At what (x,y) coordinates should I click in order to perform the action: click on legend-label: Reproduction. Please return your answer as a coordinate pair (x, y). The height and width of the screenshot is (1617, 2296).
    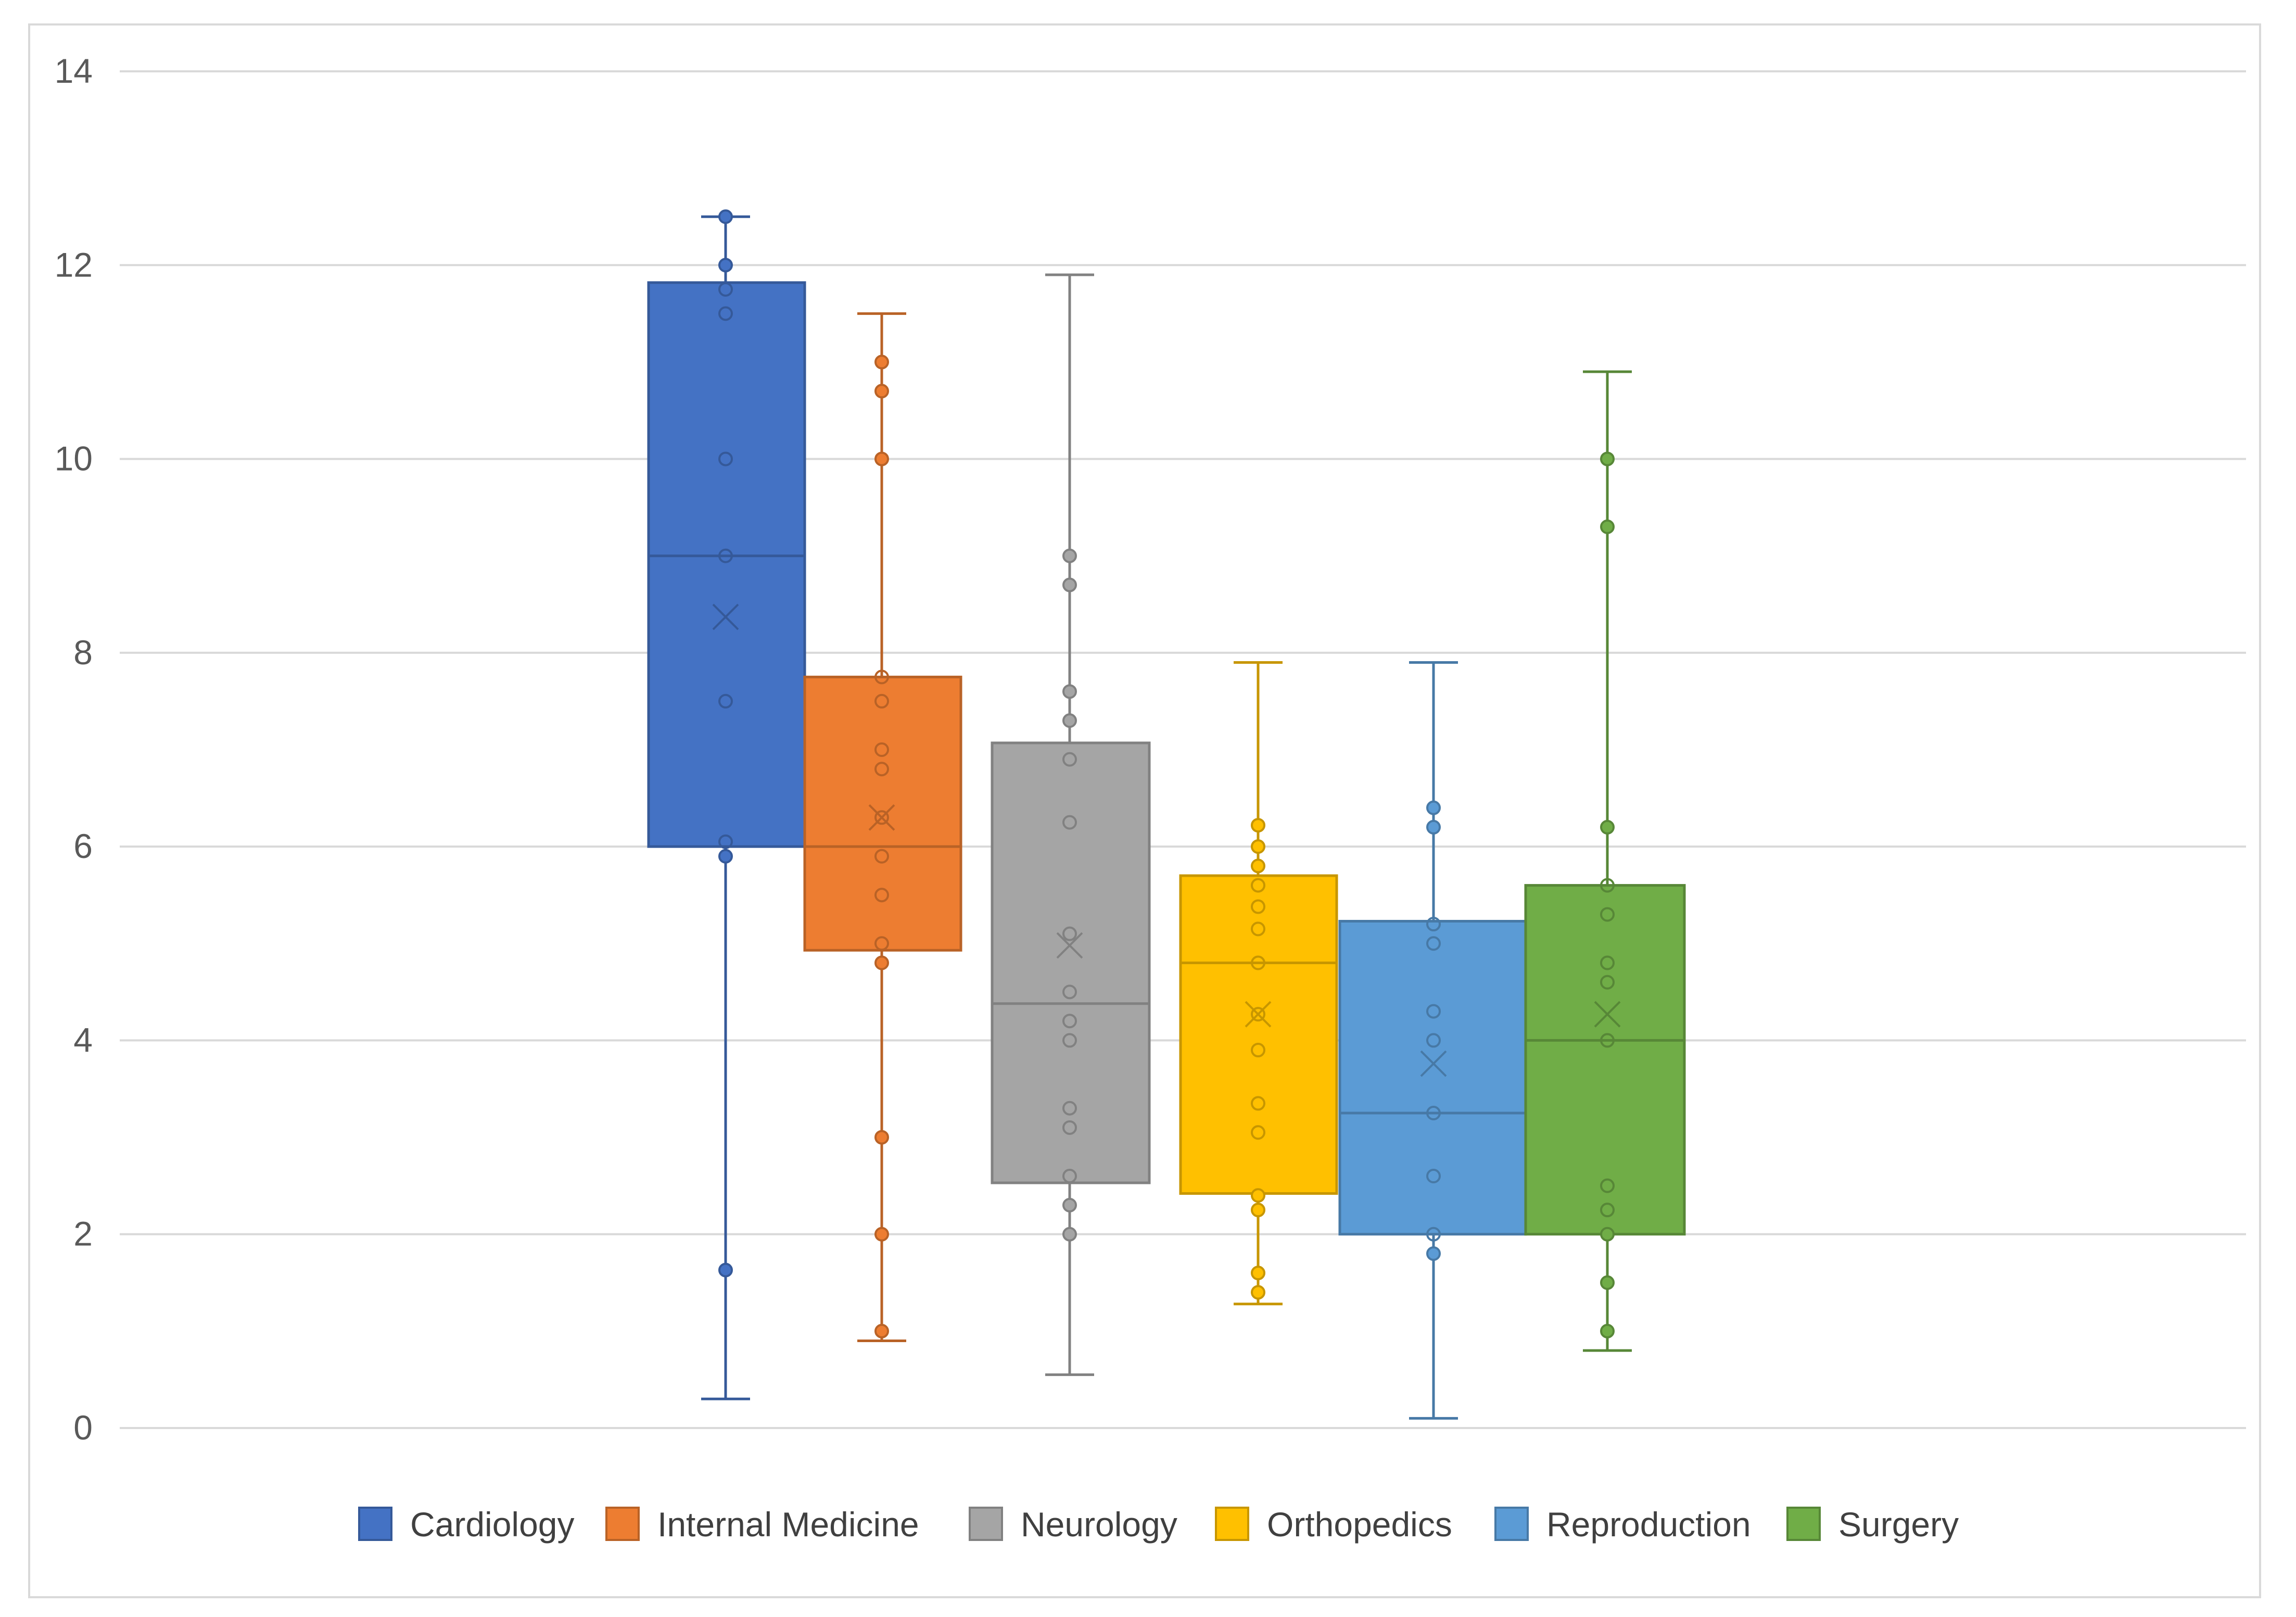
    Looking at the image, I should click on (1648, 1524).